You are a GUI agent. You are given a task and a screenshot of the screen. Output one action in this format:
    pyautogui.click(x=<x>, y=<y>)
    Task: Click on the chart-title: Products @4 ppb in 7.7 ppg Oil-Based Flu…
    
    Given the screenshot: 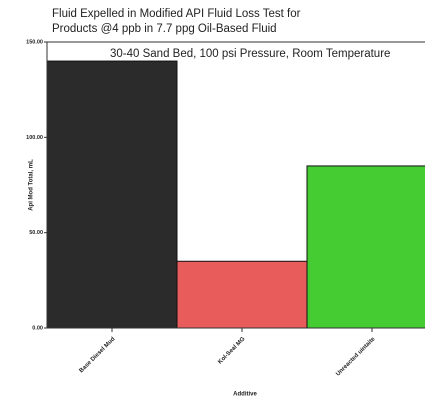 What is the action you would take?
    pyautogui.click(x=164, y=29)
    